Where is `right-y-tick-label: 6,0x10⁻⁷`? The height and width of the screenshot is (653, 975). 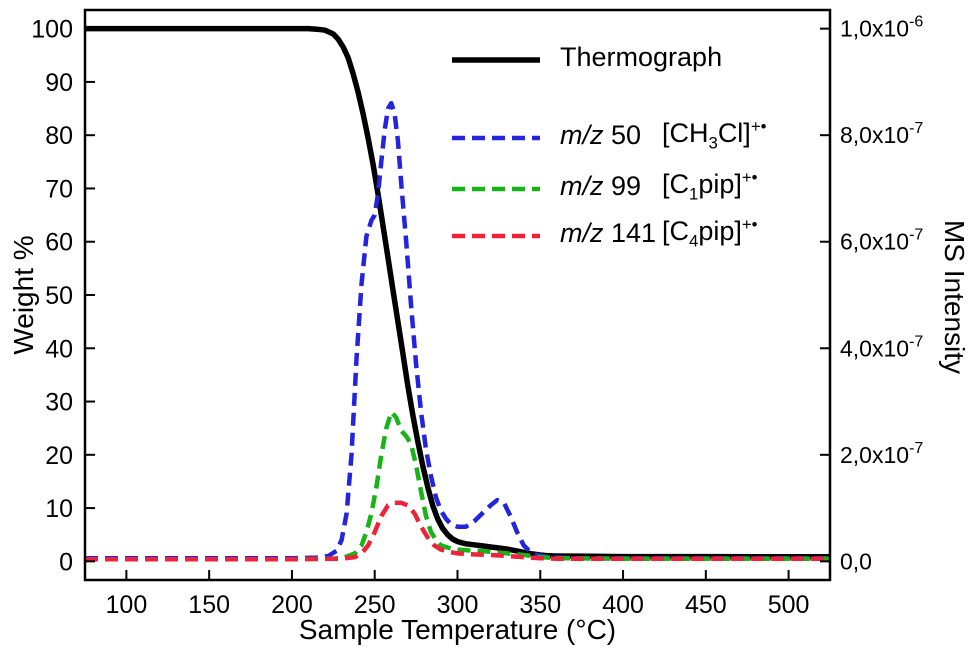 right-y-tick-label: 6,0x10⁻⁷ is located at coordinates (881, 241).